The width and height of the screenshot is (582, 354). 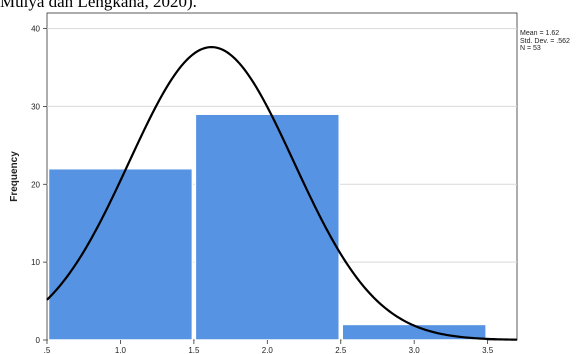 What do you see at coordinates (268, 350) in the screenshot?
I see `x-tick-label: 2.0` at bounding box center [268, 350].